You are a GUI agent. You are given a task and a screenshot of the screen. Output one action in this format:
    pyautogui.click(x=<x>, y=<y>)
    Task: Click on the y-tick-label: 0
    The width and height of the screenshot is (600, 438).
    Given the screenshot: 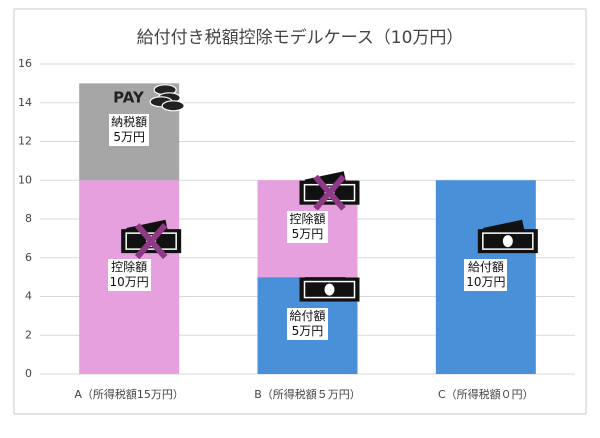 What is the action you would take?
    pyautogui.click(x=28, y=373)
    